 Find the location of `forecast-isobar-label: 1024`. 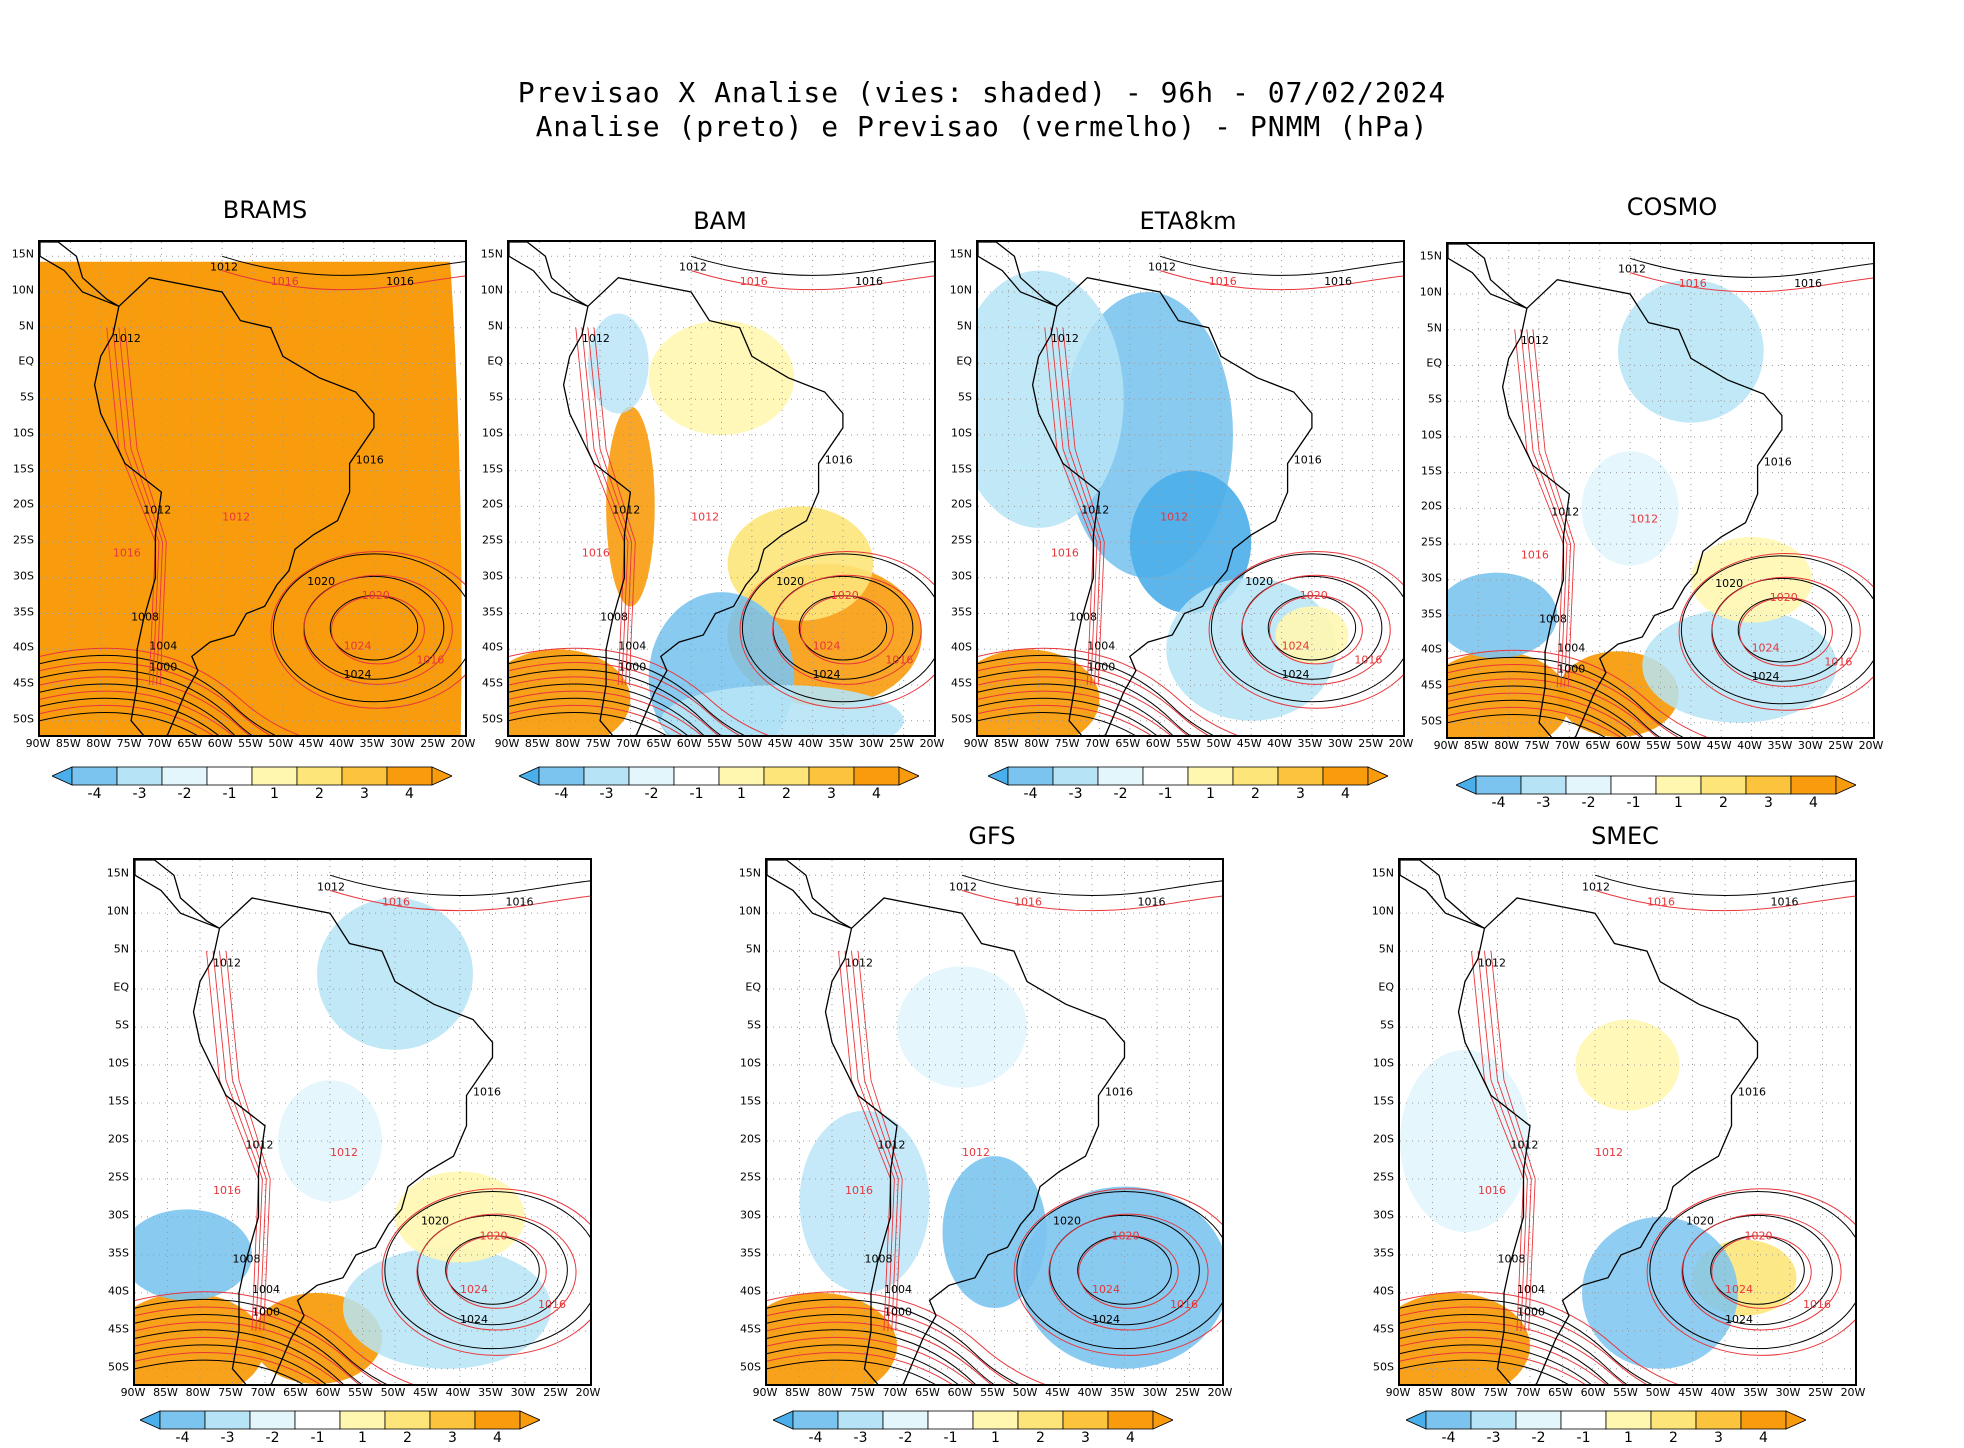

forecast-isobar-label: 1024 is located at coordinates (358, 645).